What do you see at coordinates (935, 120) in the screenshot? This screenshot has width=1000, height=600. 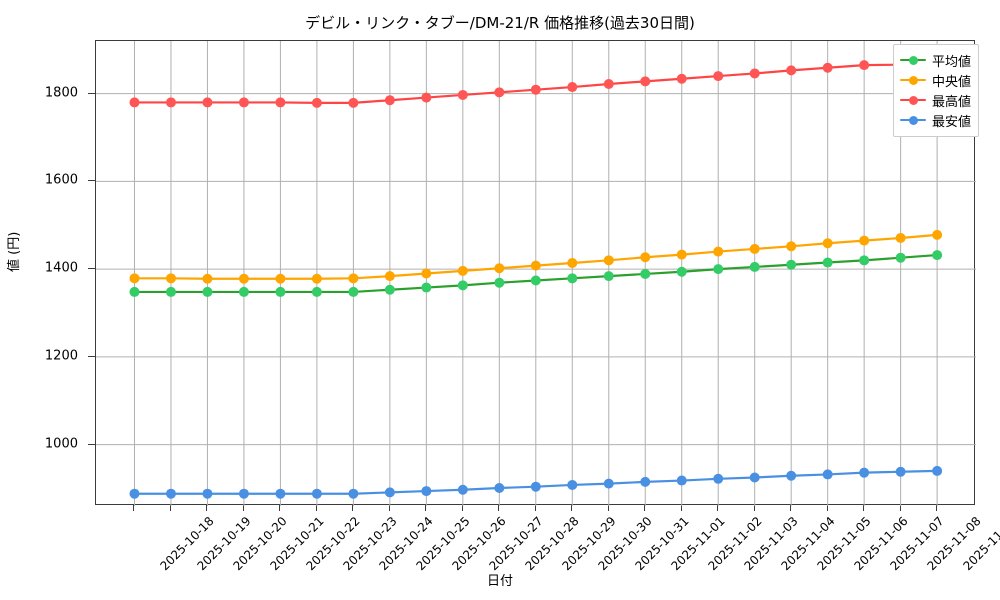 I see `legend-item-3: 最安値` at bounding box center [935, 120].